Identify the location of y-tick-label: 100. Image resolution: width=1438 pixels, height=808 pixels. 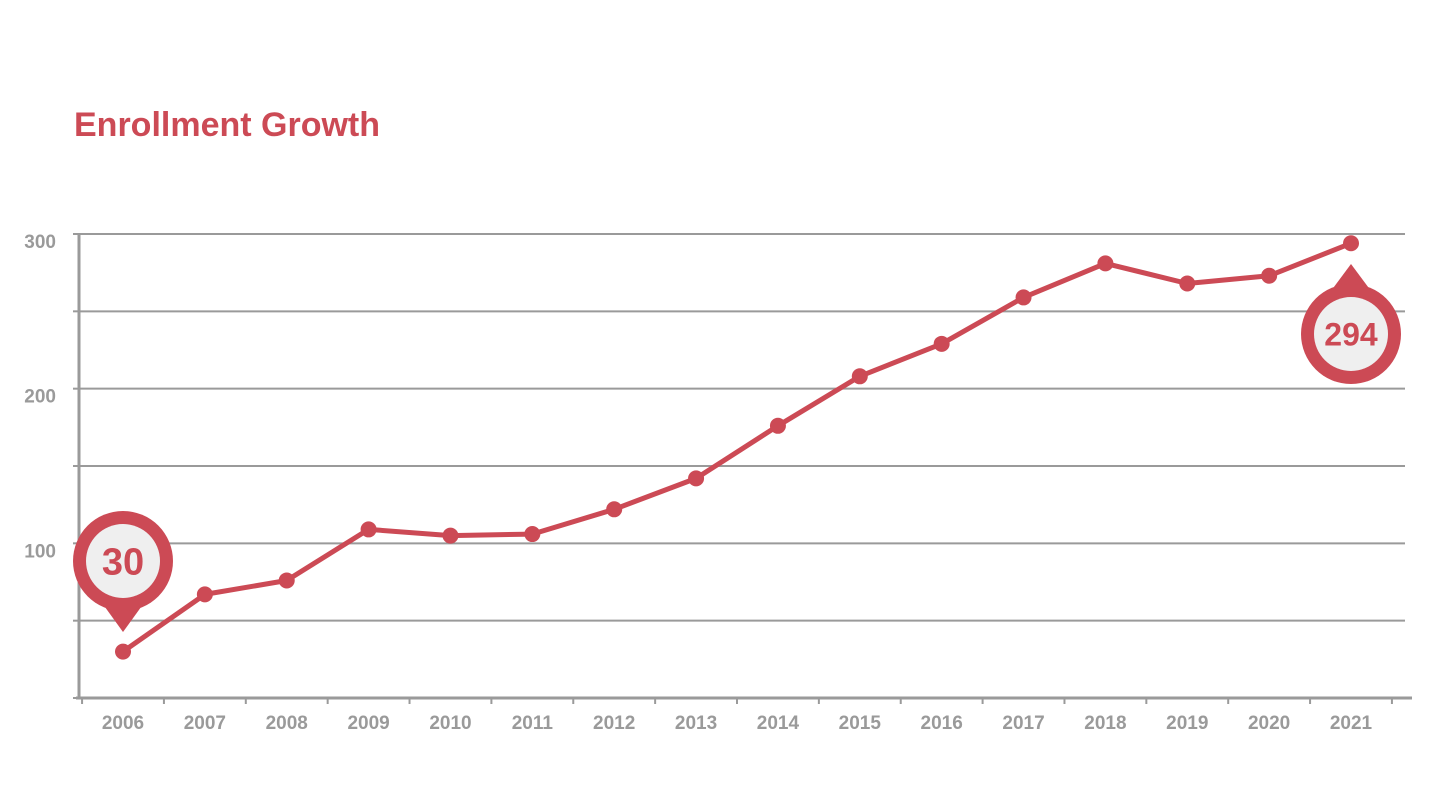
(40, 551).